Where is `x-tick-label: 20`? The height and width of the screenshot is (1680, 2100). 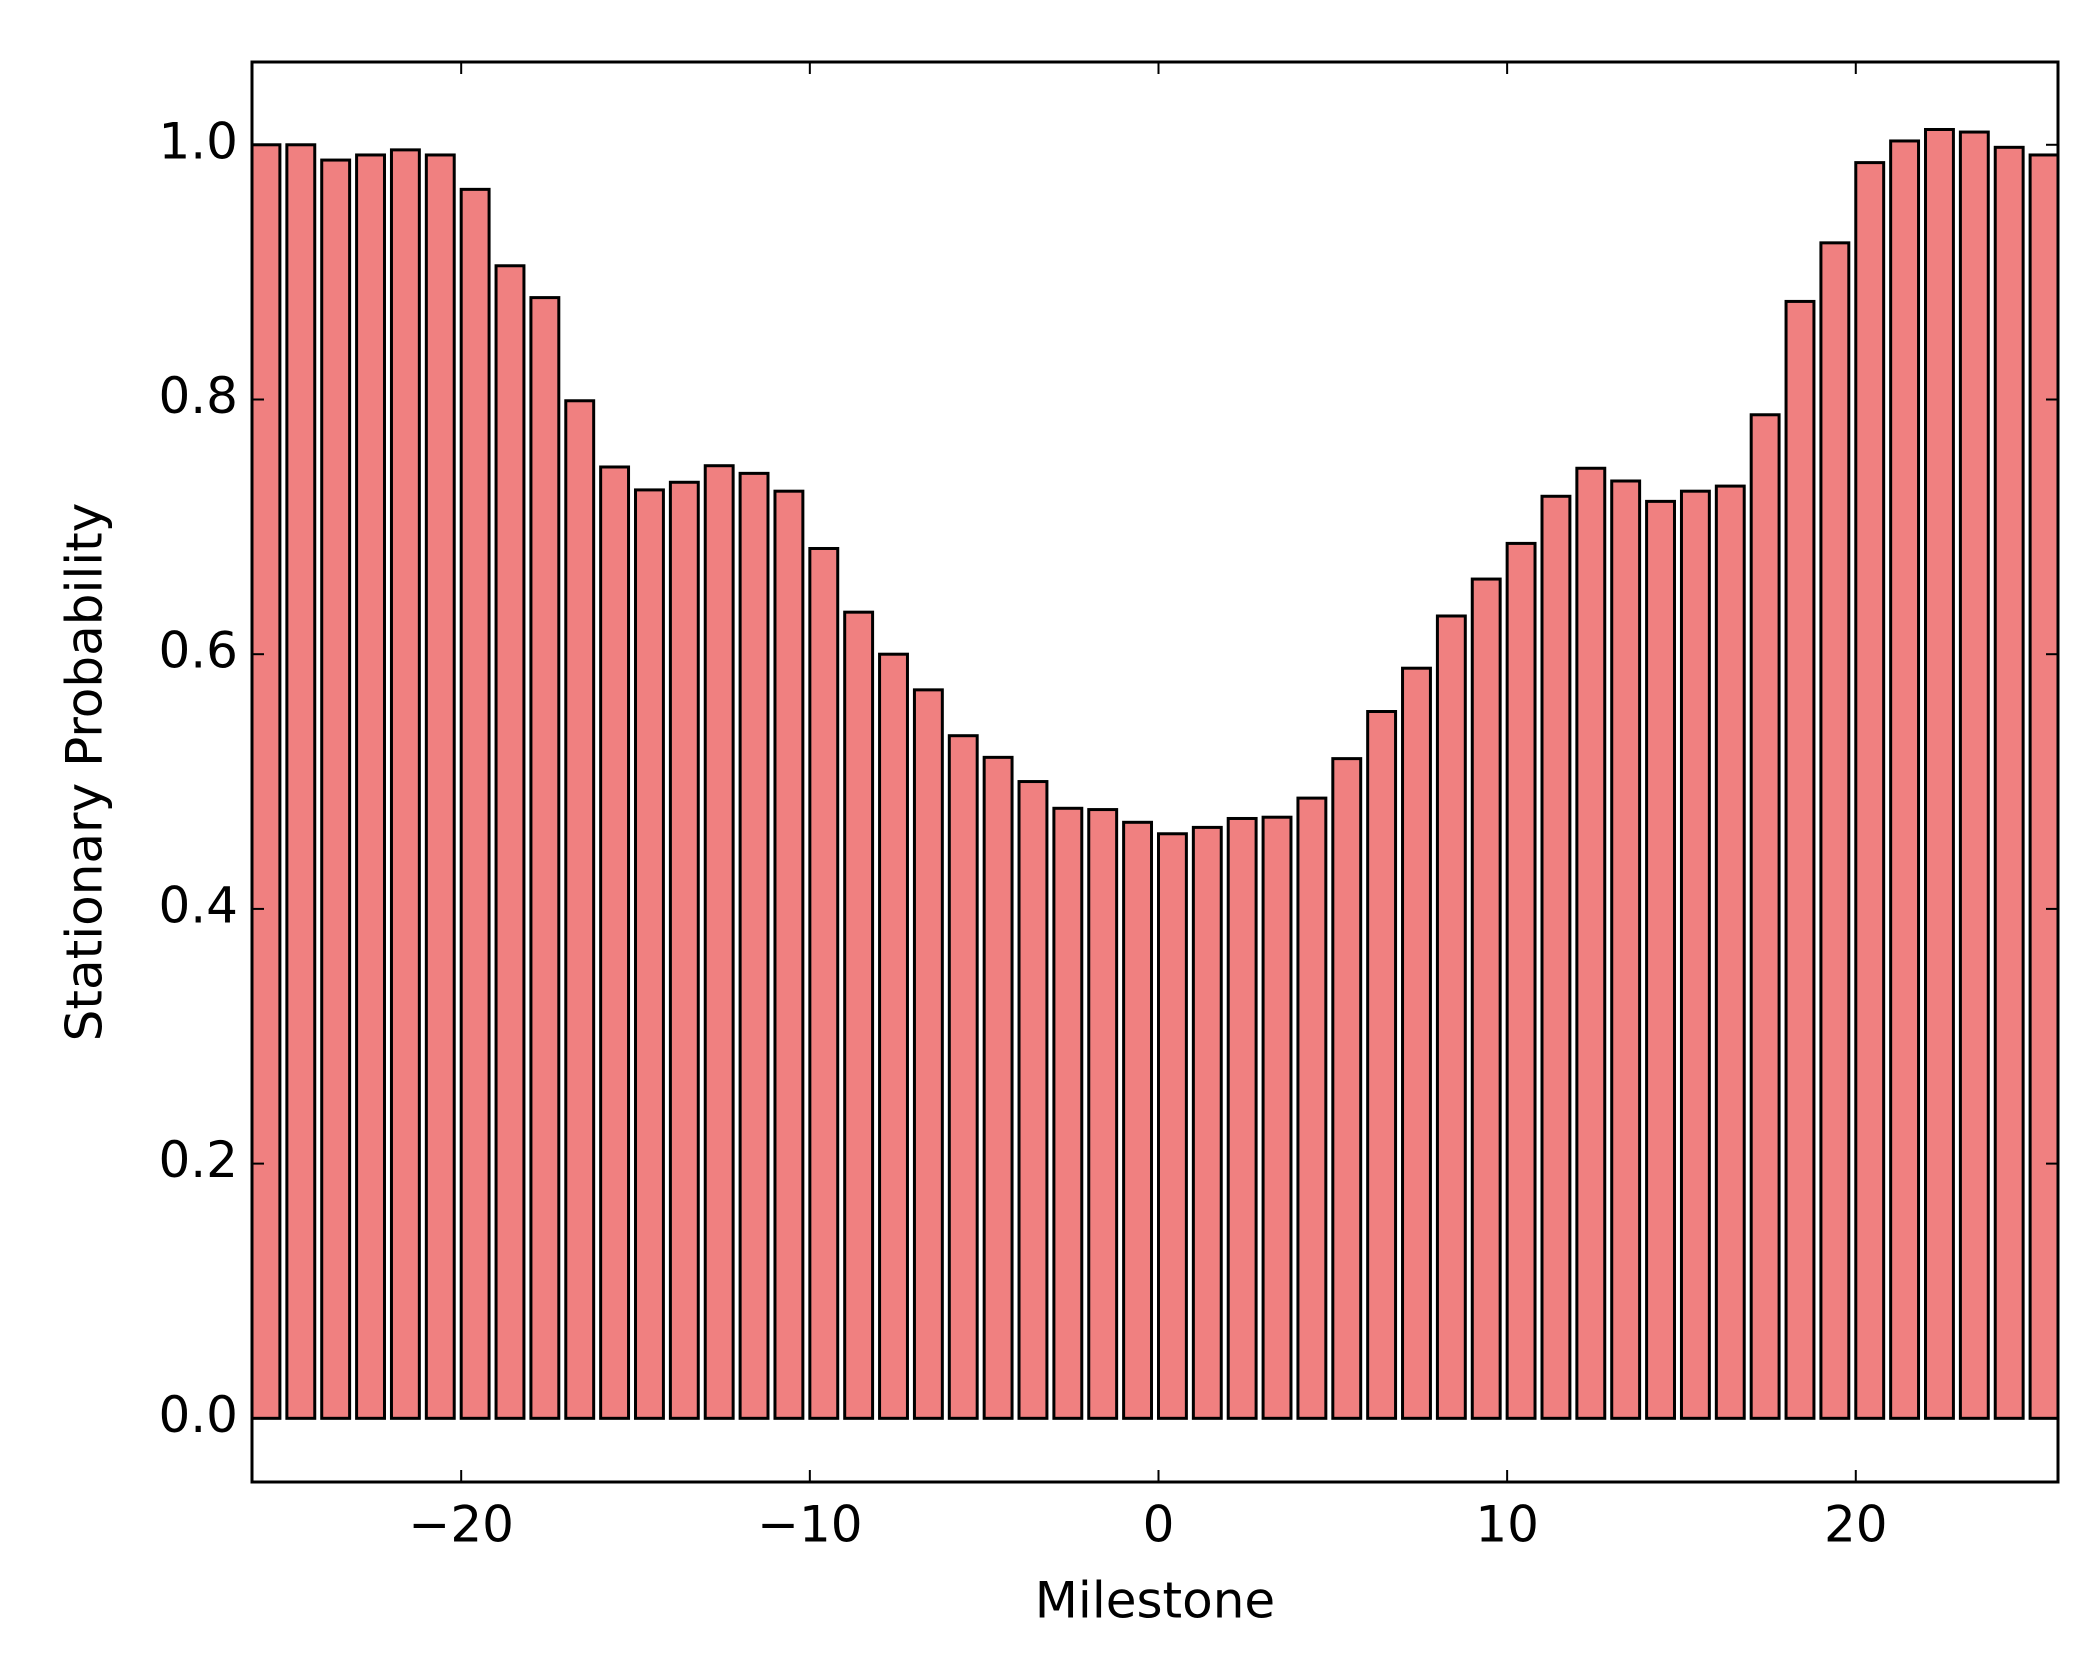 x-tick-label: 20 is located at coordinates (1856, 1525).